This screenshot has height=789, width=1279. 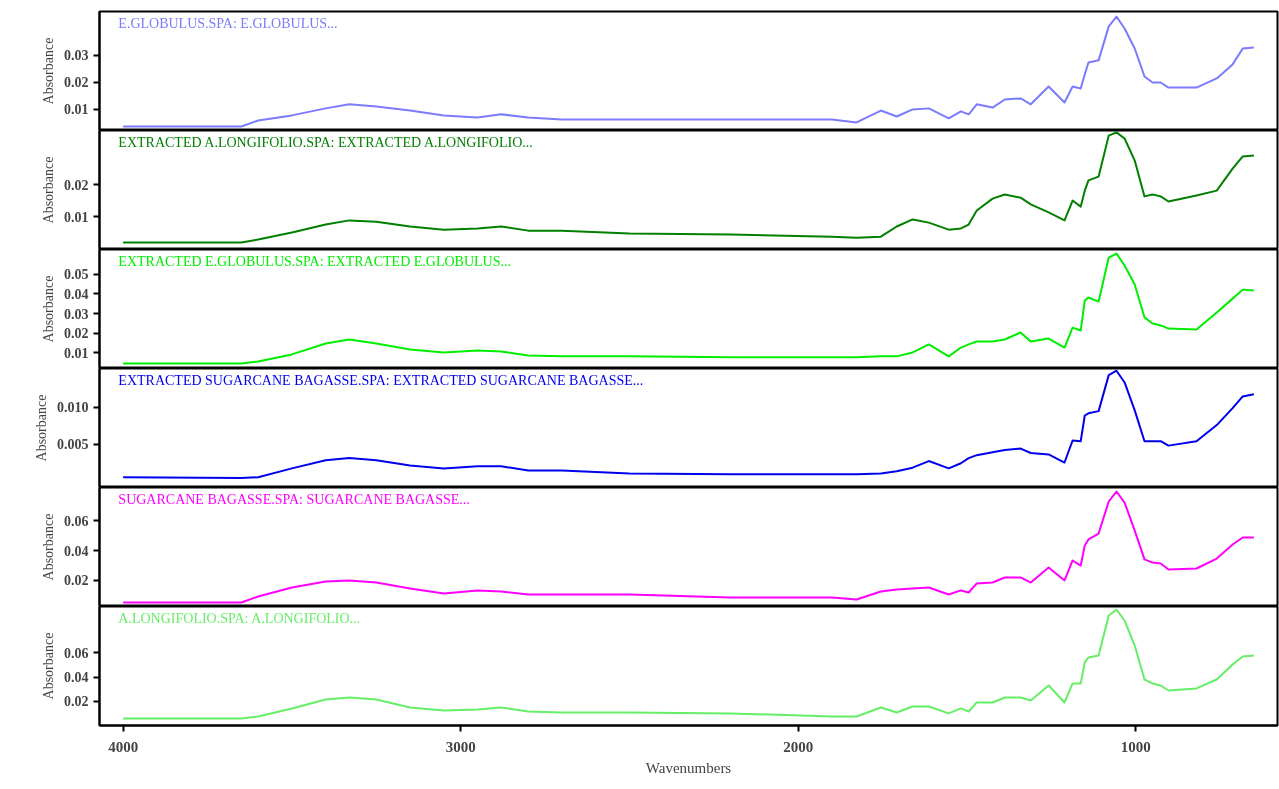 I want to click on x-tick-label: 2000, so click(x=798, y=746).